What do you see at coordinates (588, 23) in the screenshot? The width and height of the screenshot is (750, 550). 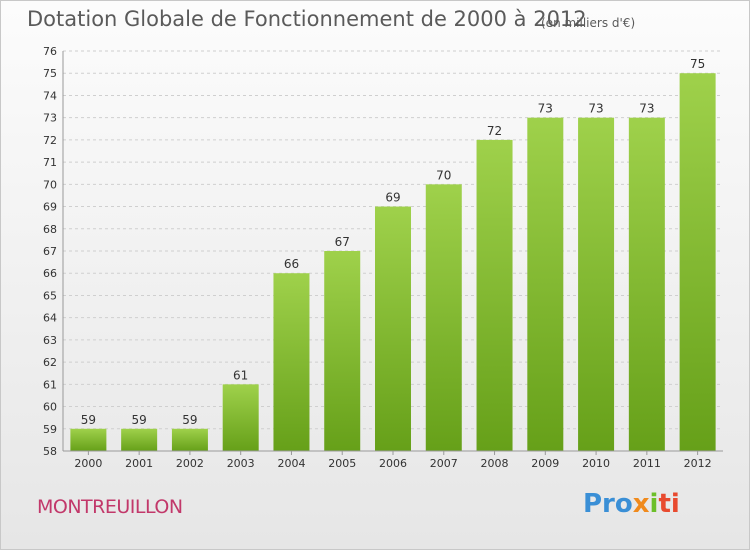 I see `chart-unit-note: (en milliers d'€)` at bounding box center [588, 23].